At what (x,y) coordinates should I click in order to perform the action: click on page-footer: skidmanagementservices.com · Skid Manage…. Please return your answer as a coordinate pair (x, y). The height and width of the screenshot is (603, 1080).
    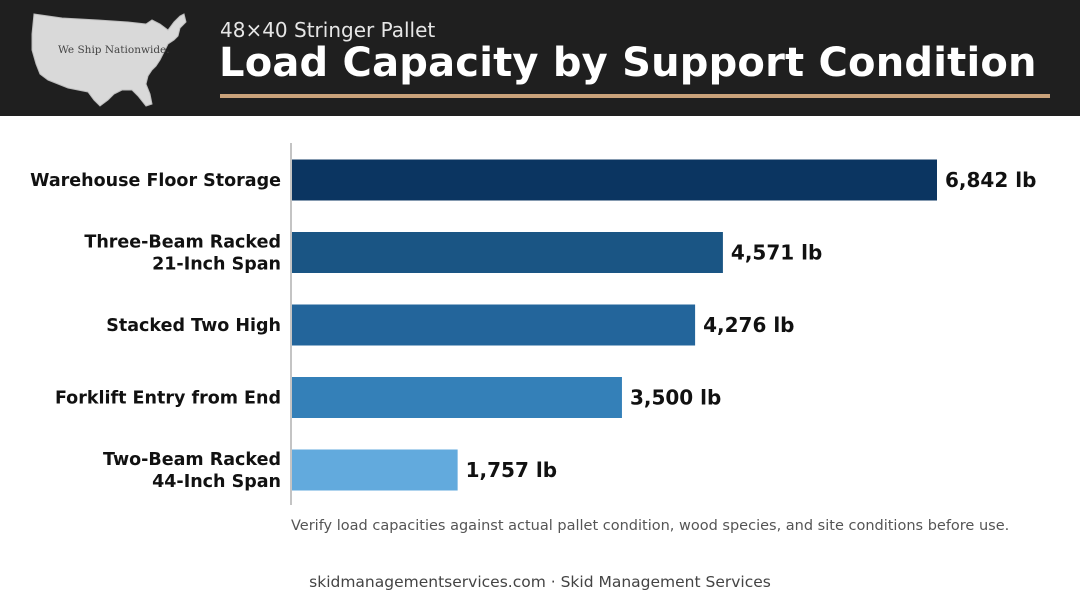
    Looking at the image, I should click on (540, 582).